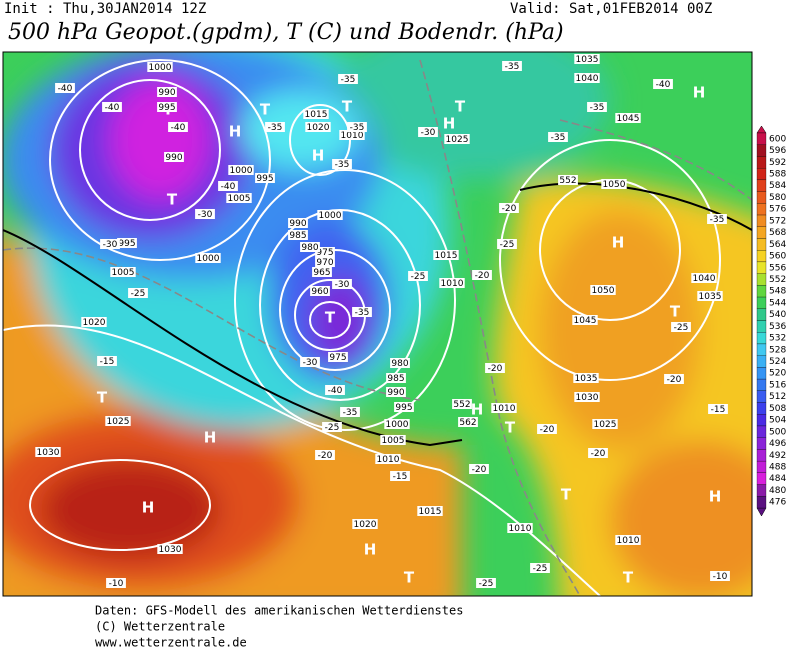  Describe the element at coordinates (239, 199) in the screenshot. I see `isobar-label: 1005` at that location.